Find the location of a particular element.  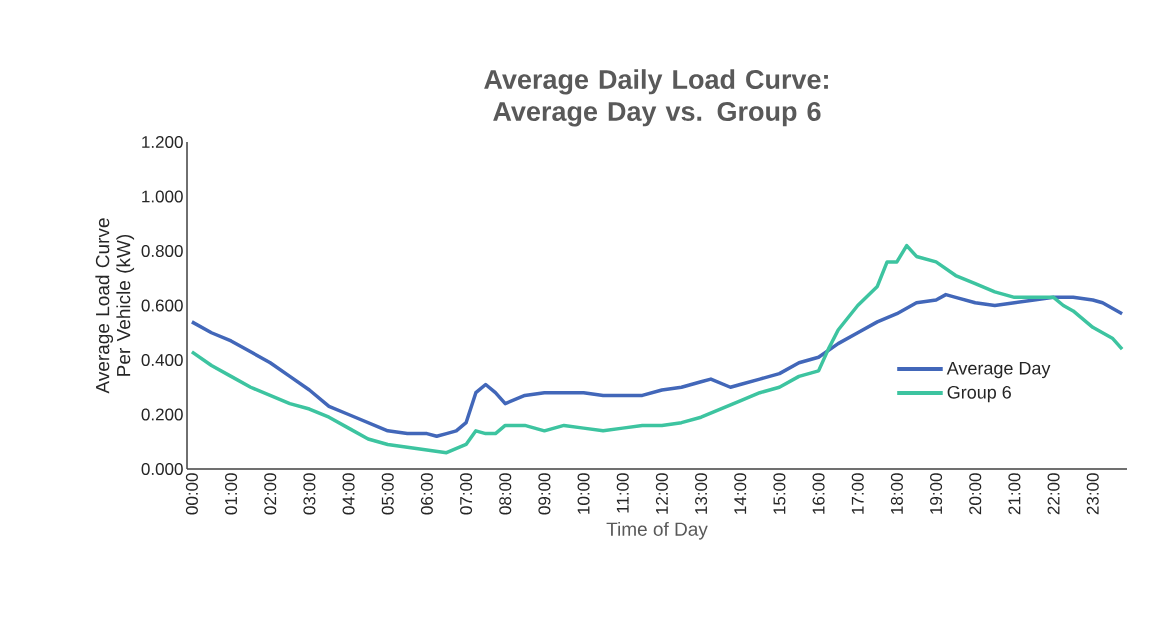

x-tick-label: 10:00 is located at coordinates (583, 493).